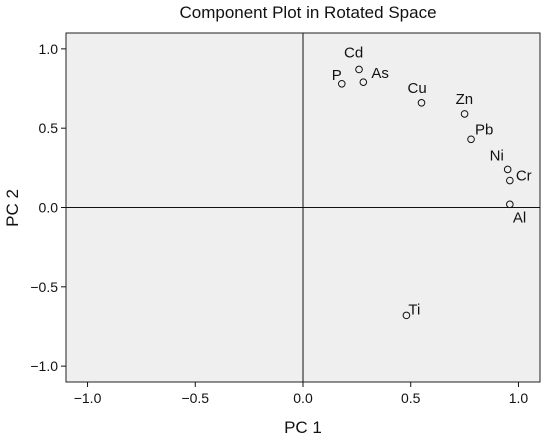  What do you see at coordinates (411, 398) in the screenshot?
I see `x-tick-label: 0.5` at bounding box center [411, 398].